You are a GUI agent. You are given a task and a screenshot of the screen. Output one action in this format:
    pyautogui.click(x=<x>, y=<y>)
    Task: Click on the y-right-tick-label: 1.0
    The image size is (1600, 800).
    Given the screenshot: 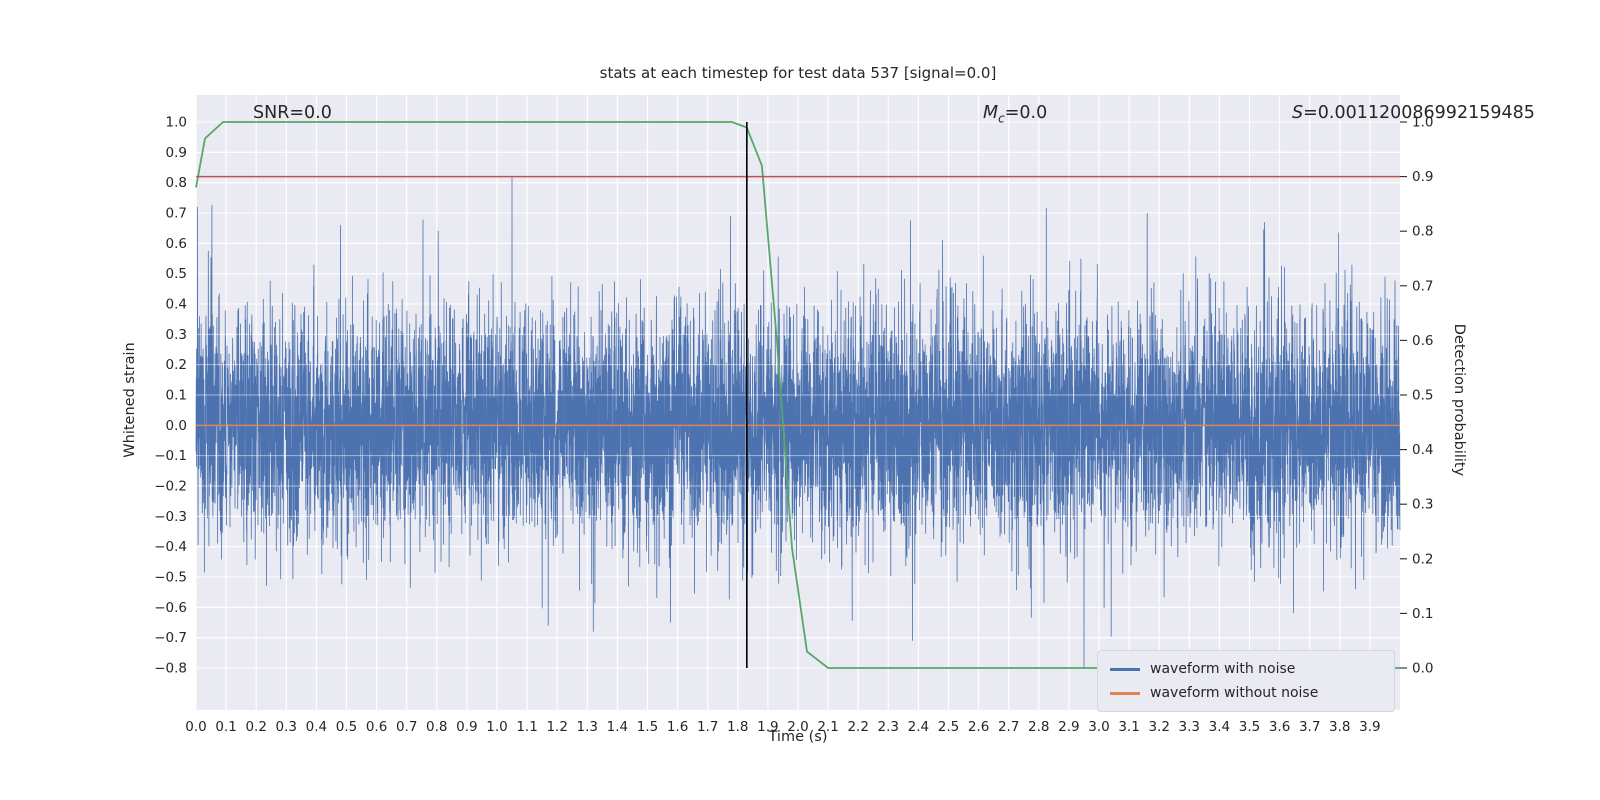 What is the action you would take?
    pyautogui.click(x=1422, y=123)
    